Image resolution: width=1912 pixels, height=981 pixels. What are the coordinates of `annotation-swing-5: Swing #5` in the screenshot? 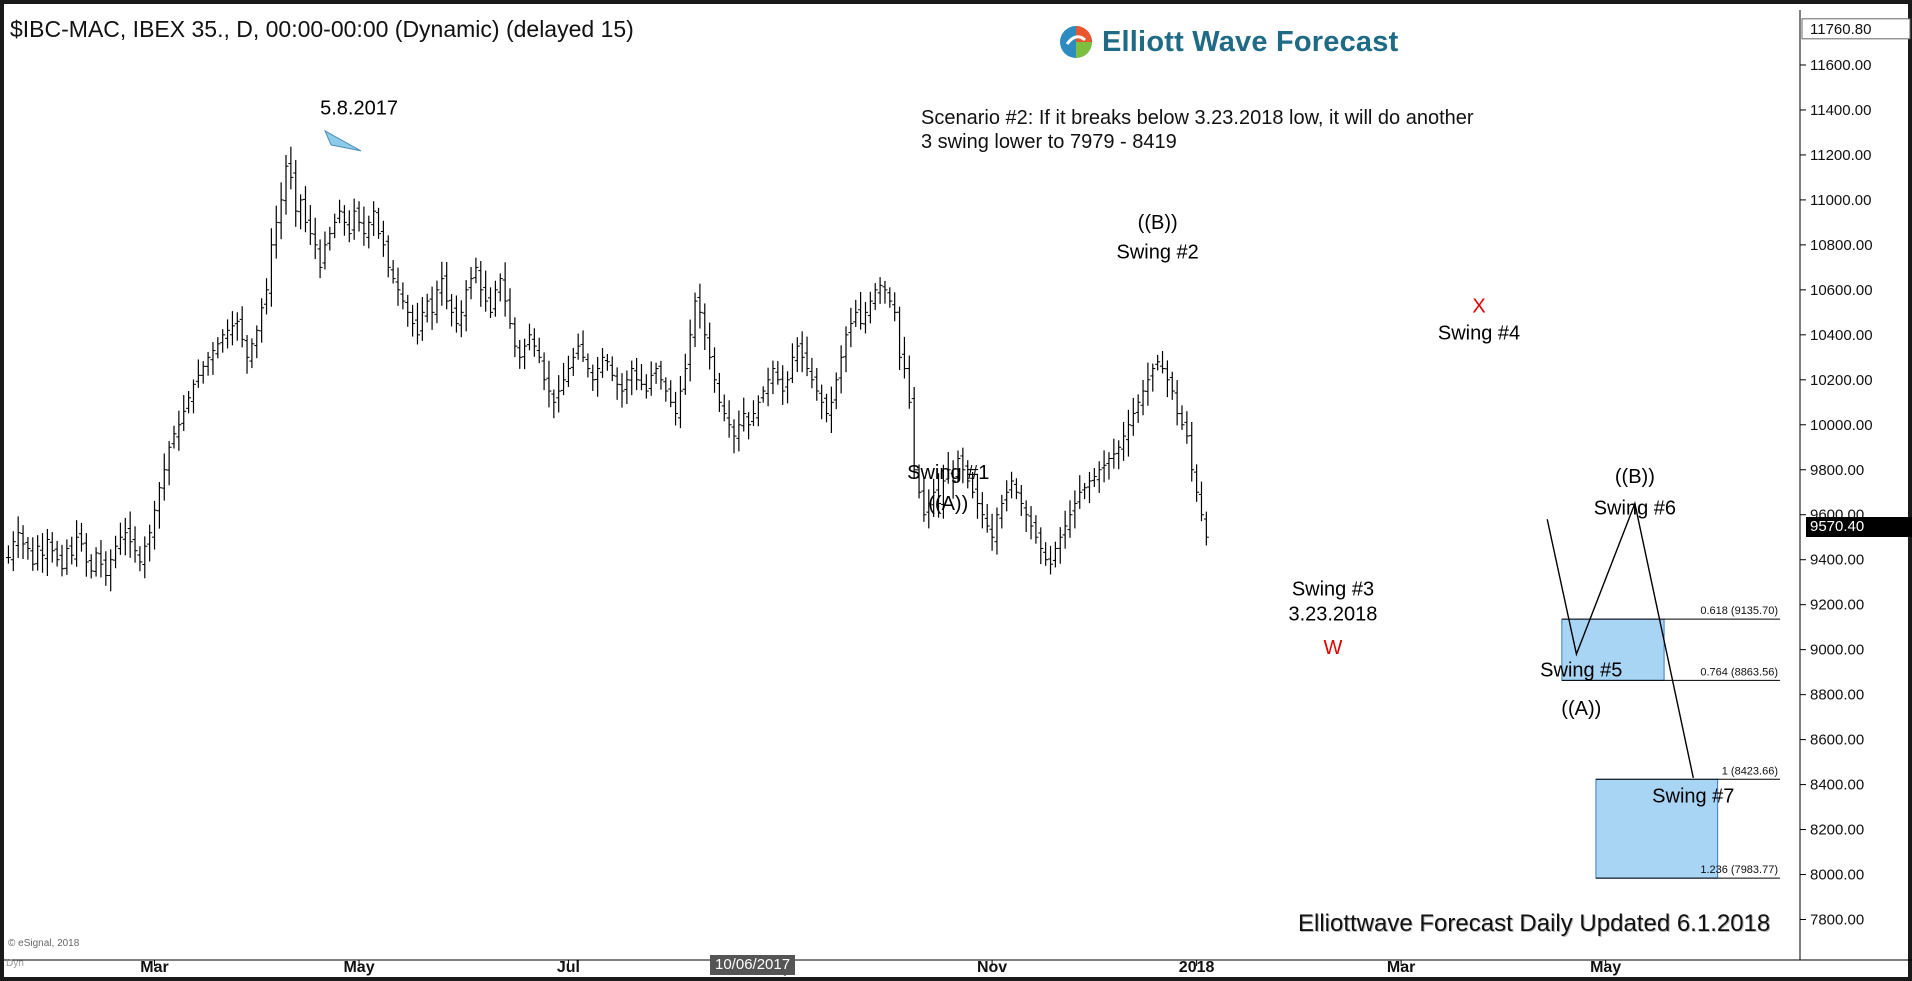 It's located at (1581, 671).